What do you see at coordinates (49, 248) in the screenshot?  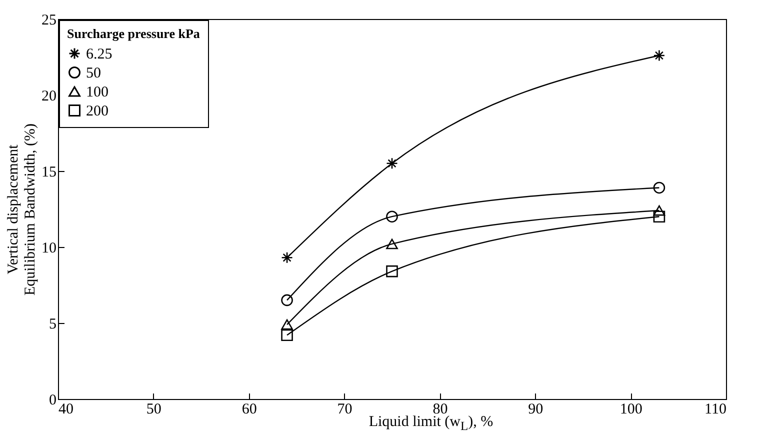 I see `y-tick-label: 10` at bounding box center [49, 248].